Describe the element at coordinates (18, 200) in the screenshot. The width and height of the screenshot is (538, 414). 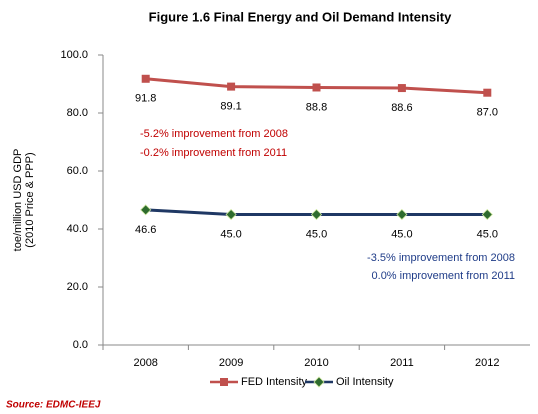
I see `y-axis-label: toe/million USD GDP` at that location.